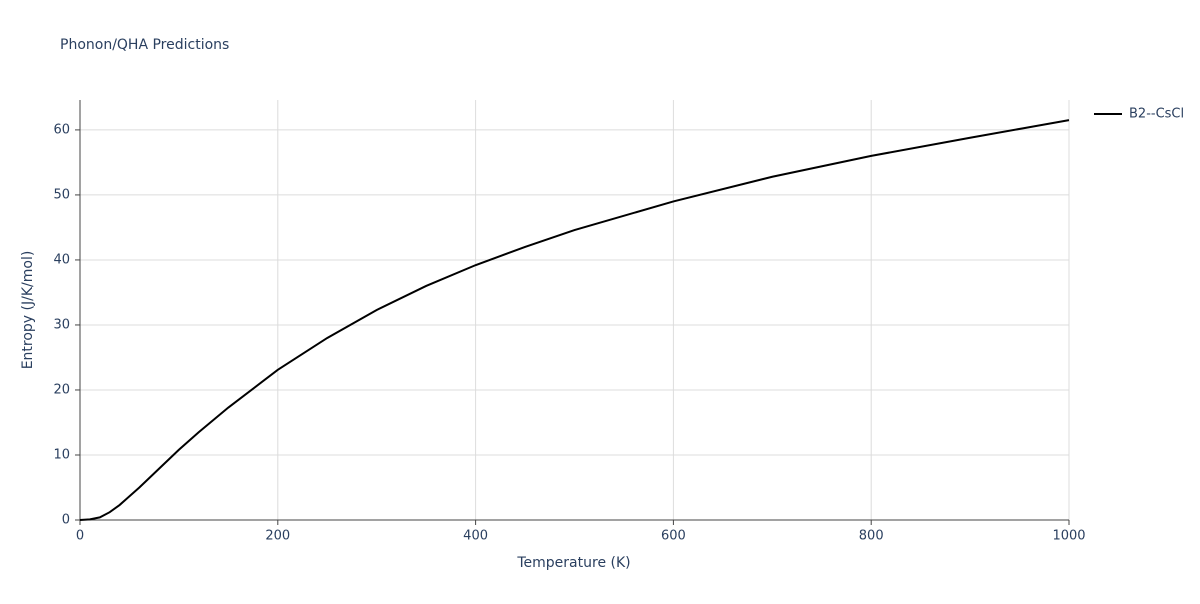  What do you see at coordinates (61, 259) in the screenshot?
I see `y-tick-label: 40` at bounding box center [61, 259].